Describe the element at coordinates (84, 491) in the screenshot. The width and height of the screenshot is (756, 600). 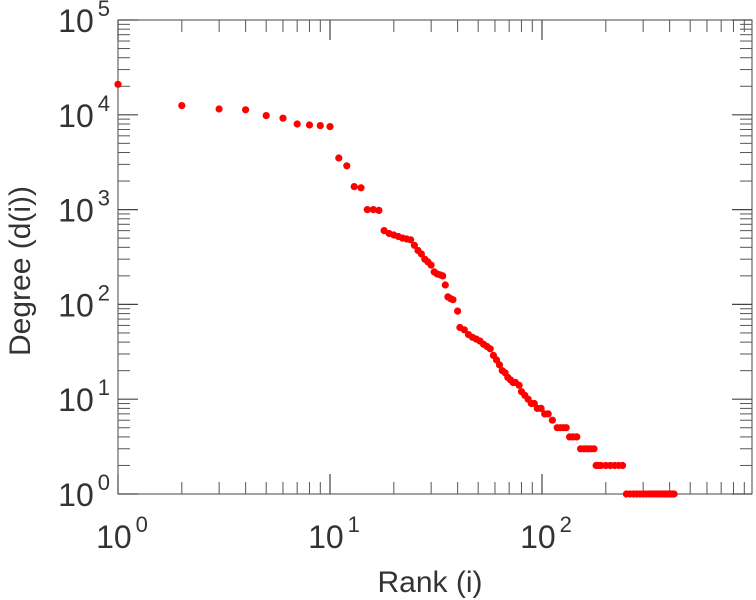
I see `y-tick-label: 10 0` at that location.